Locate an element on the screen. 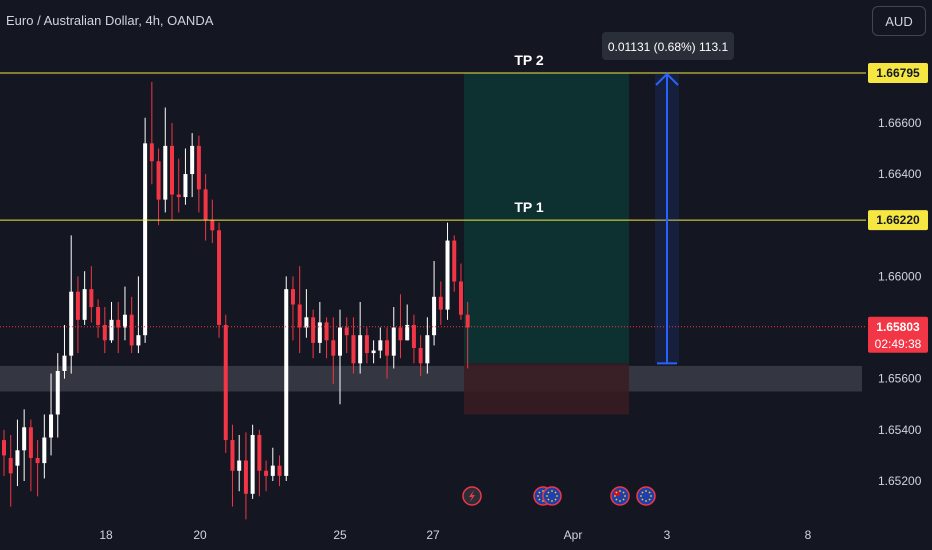 This screenshot has height=550, width=932. eu-flag-icon-ring is located at coordinates (552, 496).